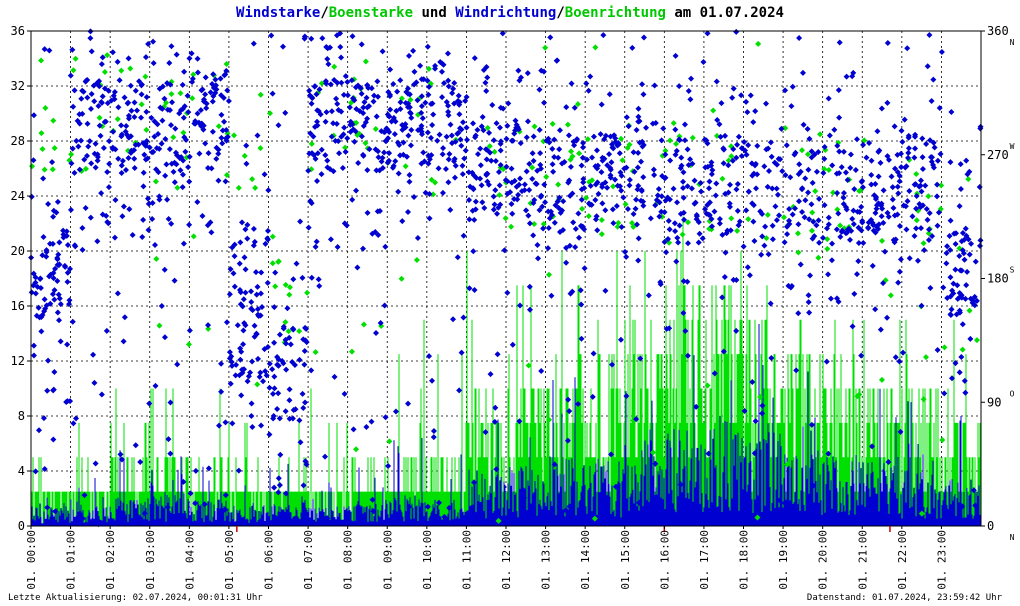  Describe the element at coordinates (371, 13) in the screenshot. I see `title-part-gust-speed: Boenstarke` at that location.